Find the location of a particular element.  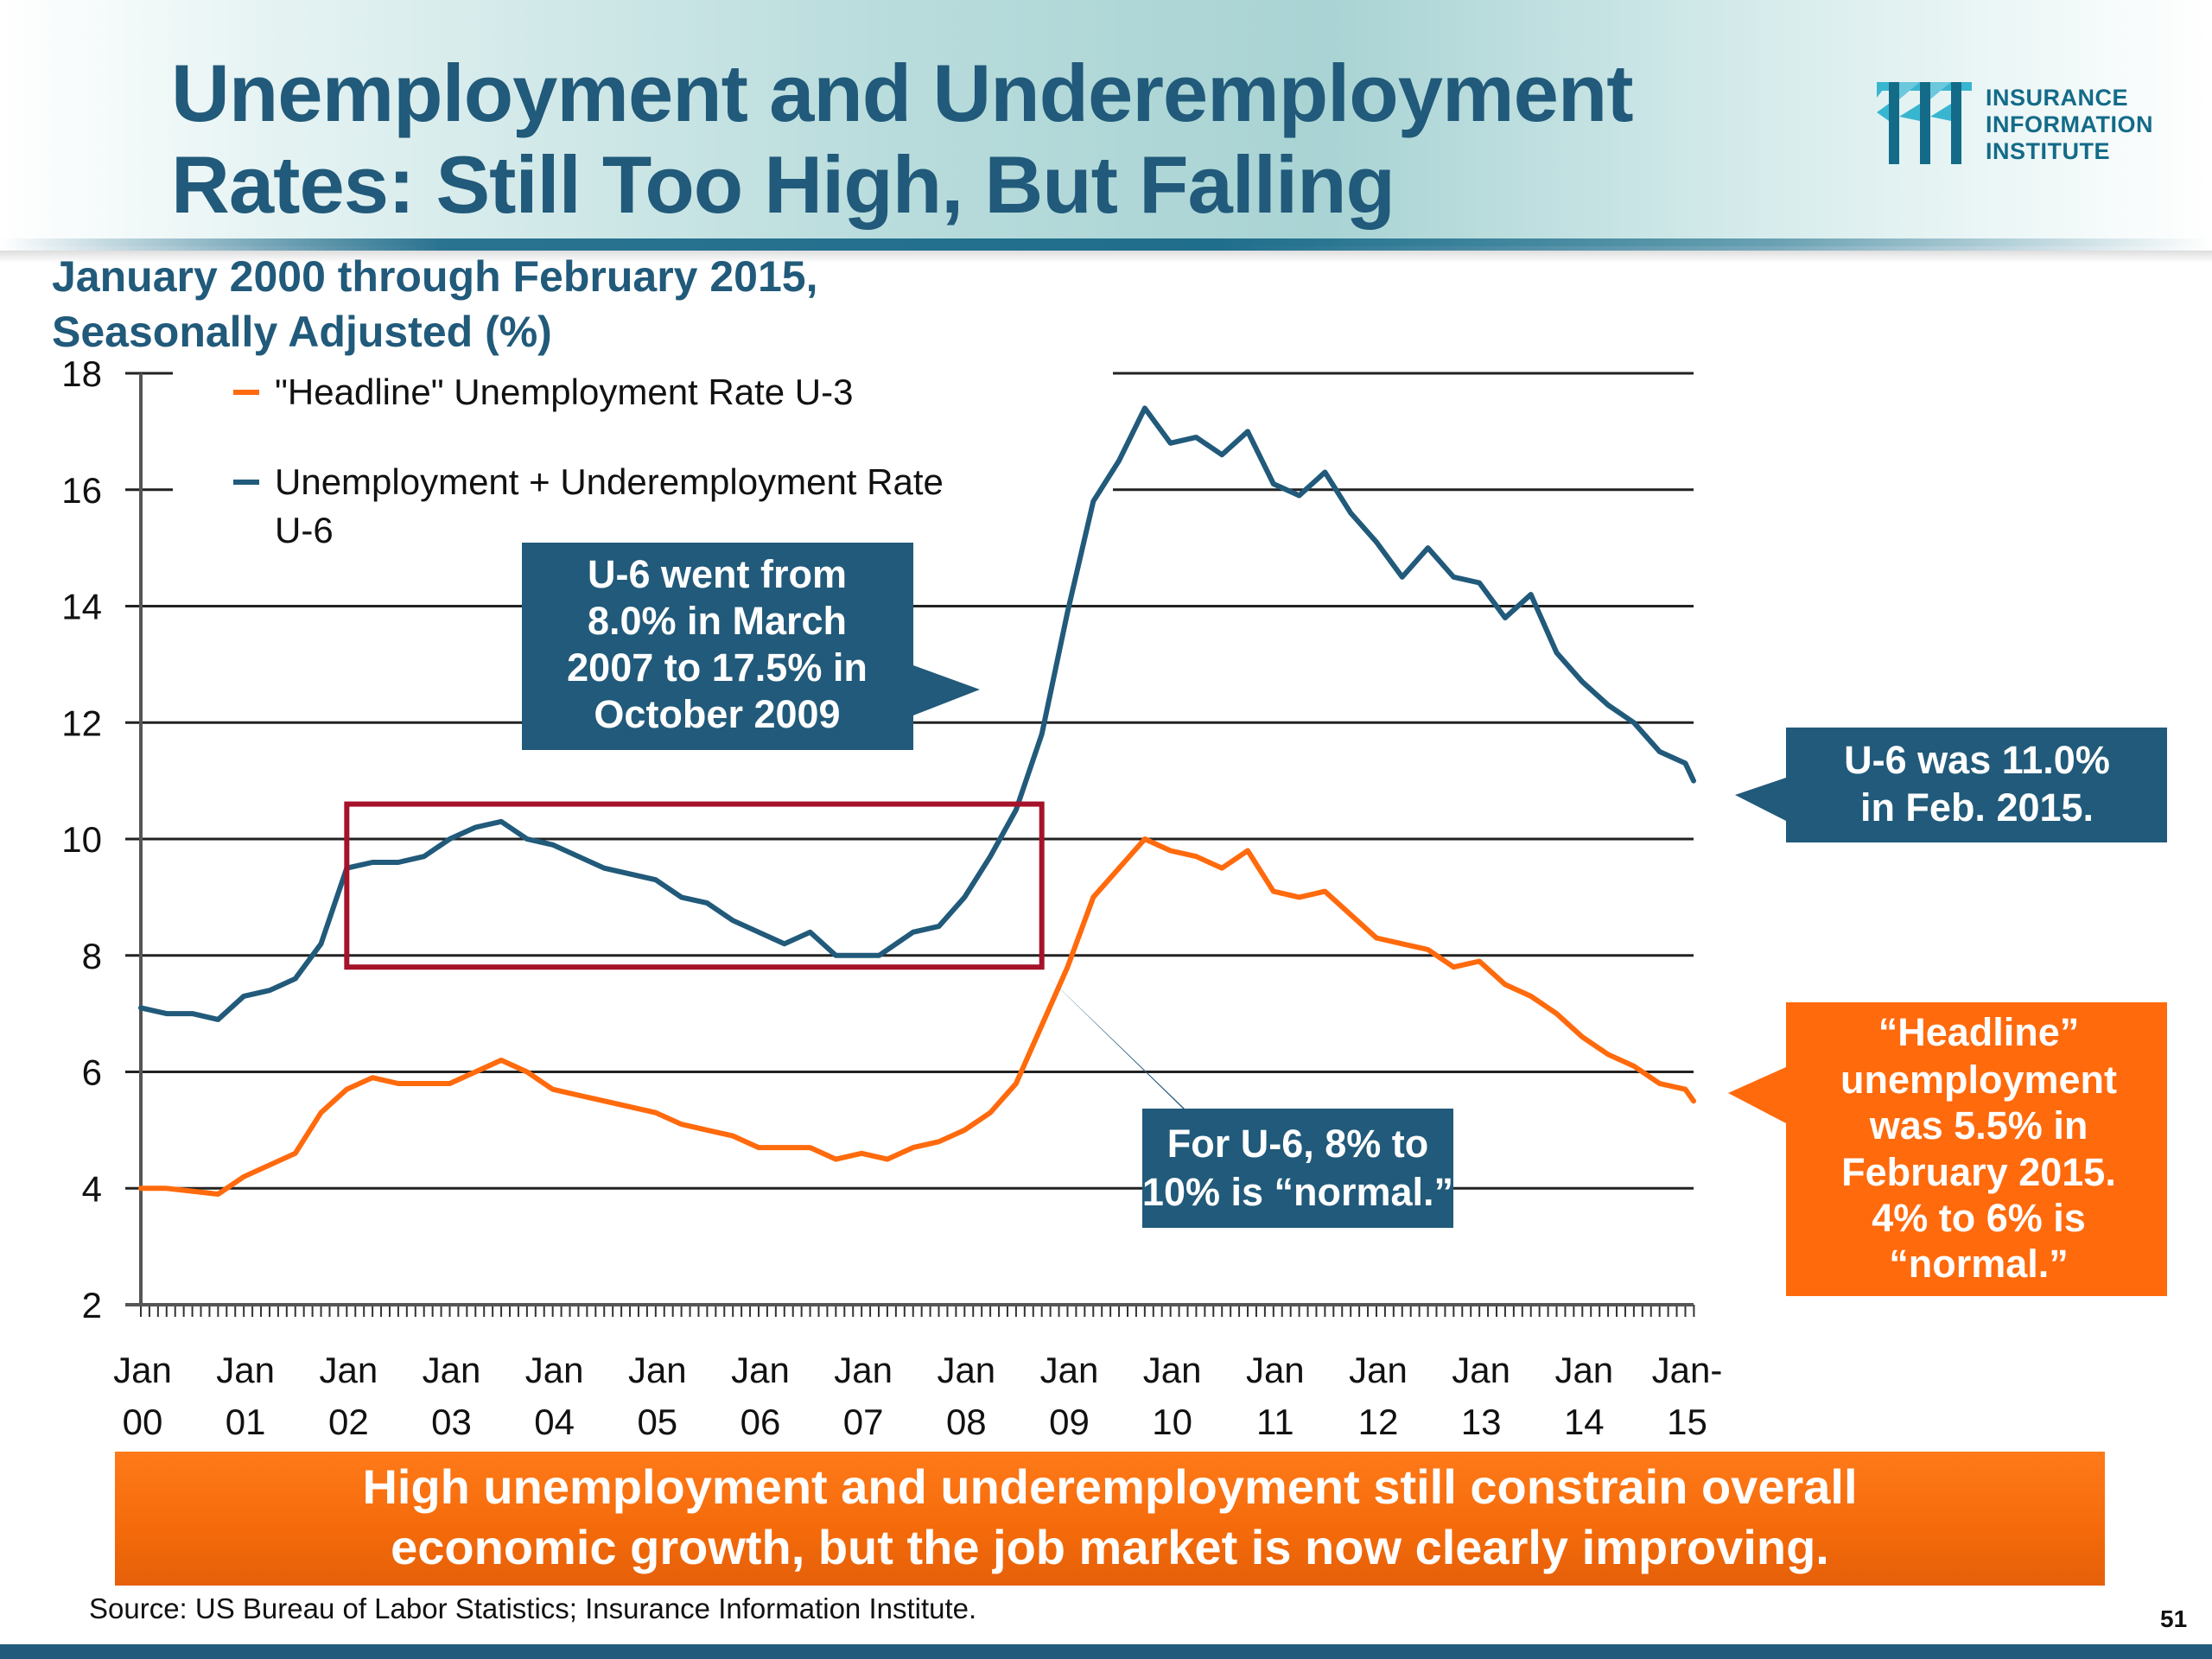

y-tick-label: 8 is located at coordinates (92, 956).